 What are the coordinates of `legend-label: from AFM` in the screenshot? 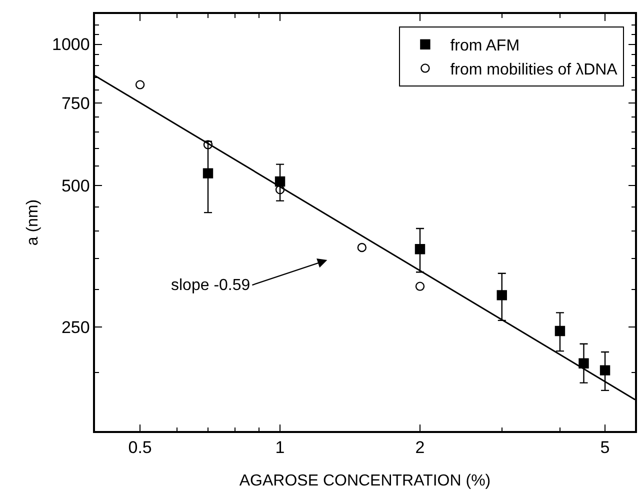 It's located at (485, 46).